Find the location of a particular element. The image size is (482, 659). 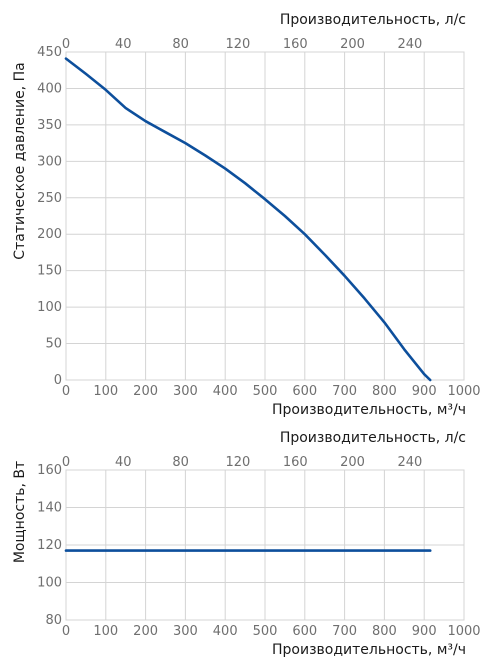

power-x-tick-label: 100 is located at coordinates (105, 631).